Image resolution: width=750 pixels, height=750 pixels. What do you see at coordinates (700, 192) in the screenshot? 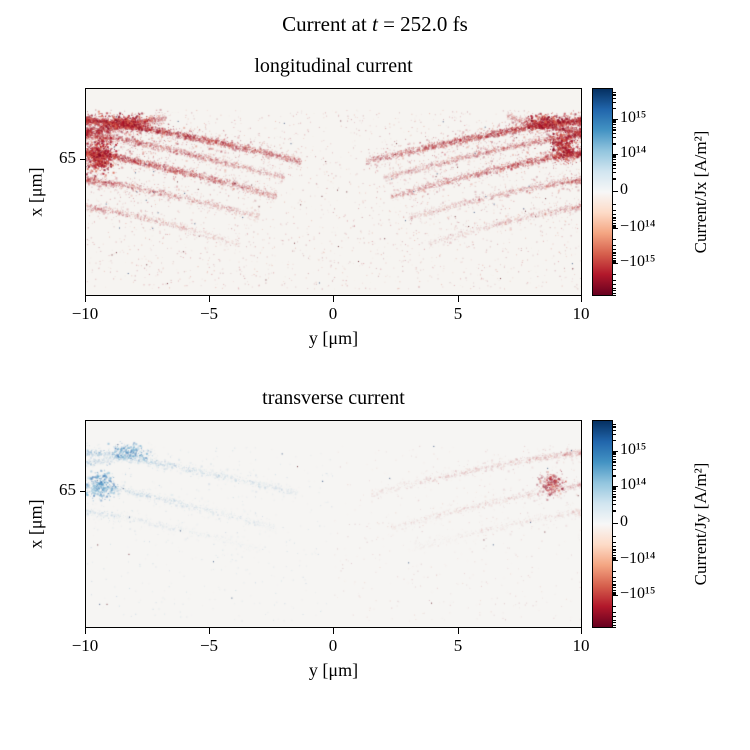
I see `colorbar-label-jx: Current/Jx [A/m²]` at bounding box center [700, 192].